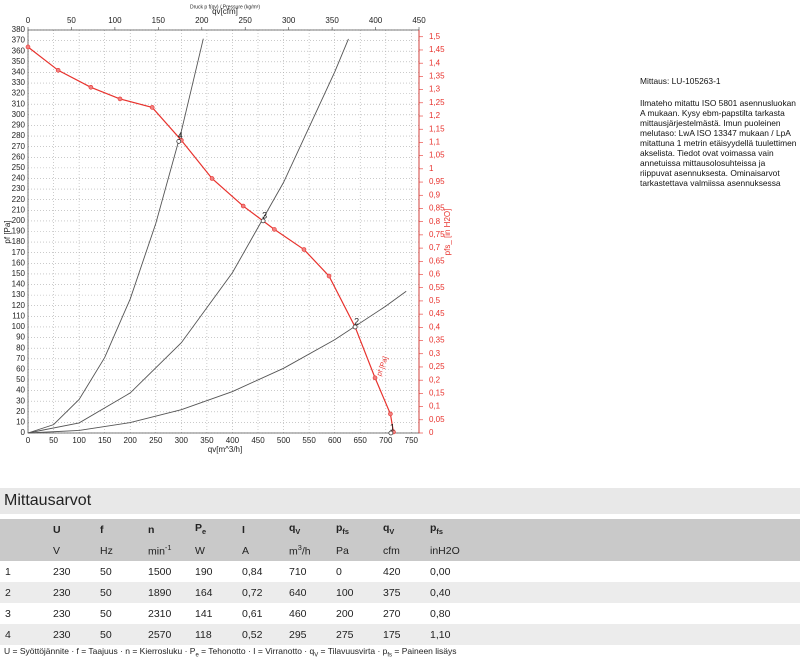 Image resolution: width=800 pixels, height=659 pixels. What do you see at coordinates (19, 167) in the screenshot?
I see `y-tick-label: 250` at bounding box center [19, 167].